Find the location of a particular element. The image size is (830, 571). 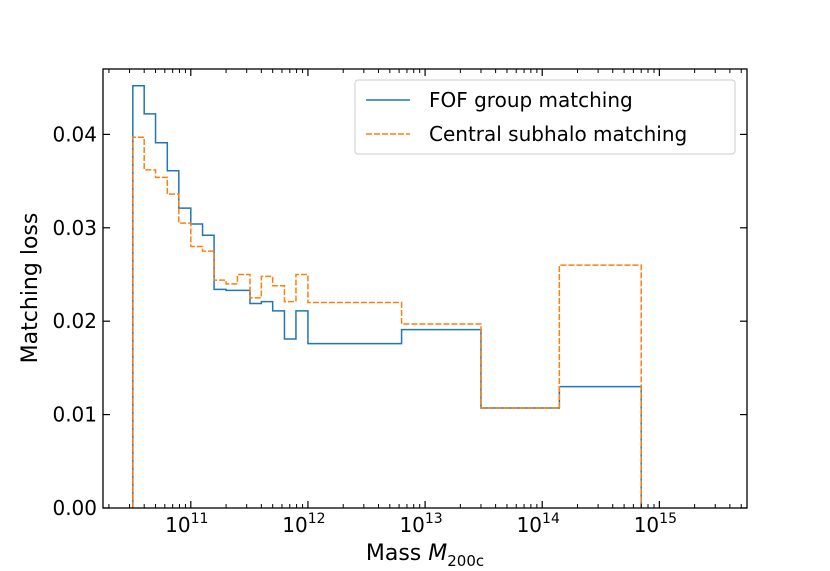

y-tick-label: 0.01 is located at coordinates (74, 415).